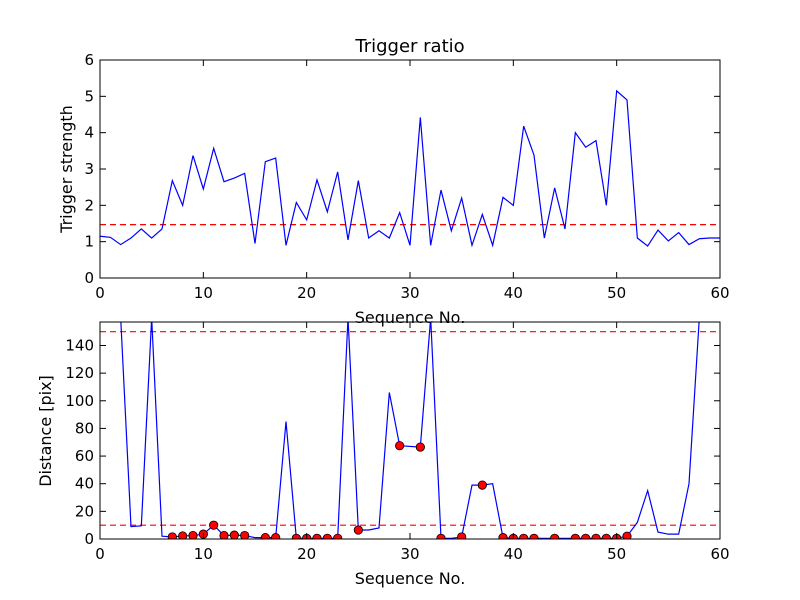  Describe the element at coordinates (84, 456) in the screenshot. I see `bottom-y-tick-label: 60` at that location.